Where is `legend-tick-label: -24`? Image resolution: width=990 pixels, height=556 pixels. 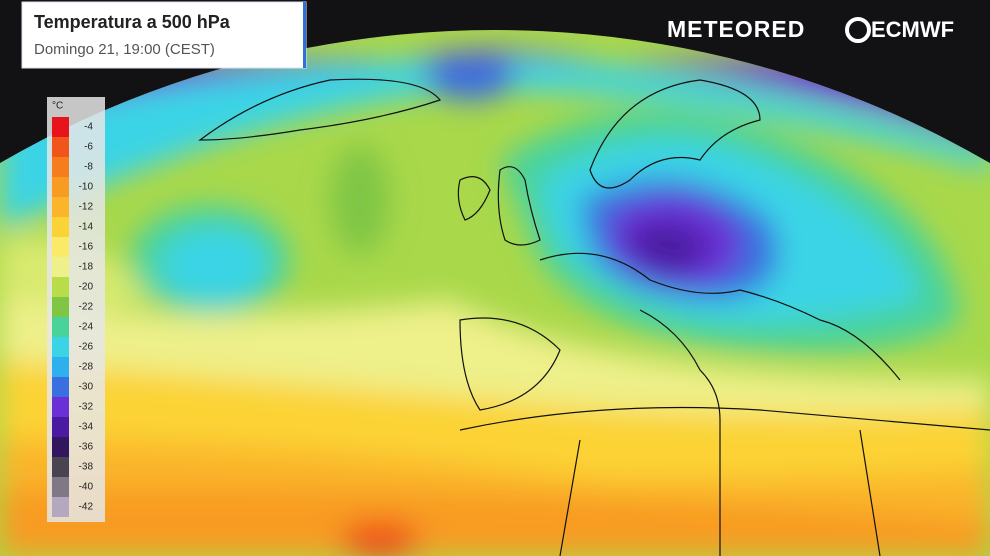
legend-tick-label: -24 is located at coordinates (86, 327).